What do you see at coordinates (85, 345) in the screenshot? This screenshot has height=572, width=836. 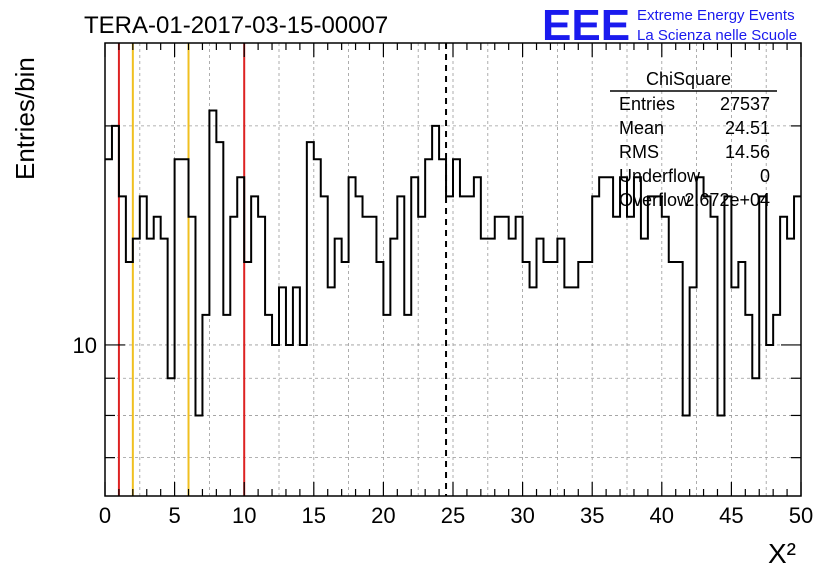 I see `y-tick-label: 10` at bounding box center [85, 345].